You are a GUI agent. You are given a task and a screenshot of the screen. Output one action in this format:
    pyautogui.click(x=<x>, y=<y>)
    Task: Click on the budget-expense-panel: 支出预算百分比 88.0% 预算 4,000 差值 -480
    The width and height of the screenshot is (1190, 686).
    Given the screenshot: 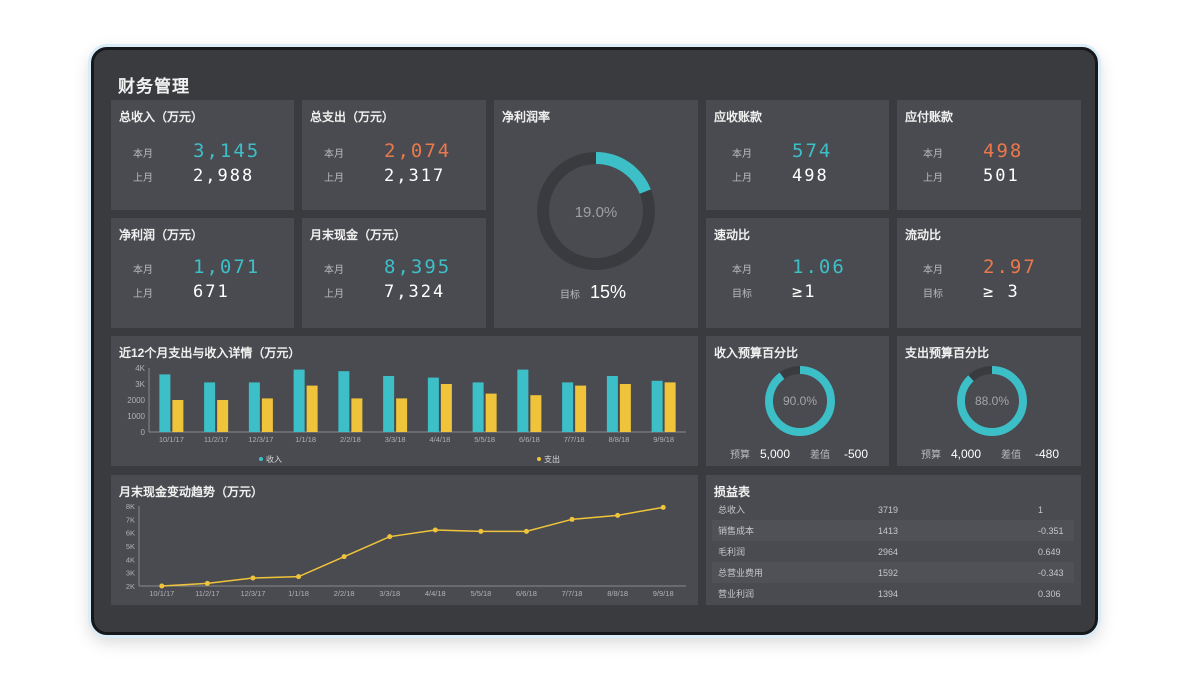 What is the action you would take?
    pyautogui.click(x=989, y=401)
    